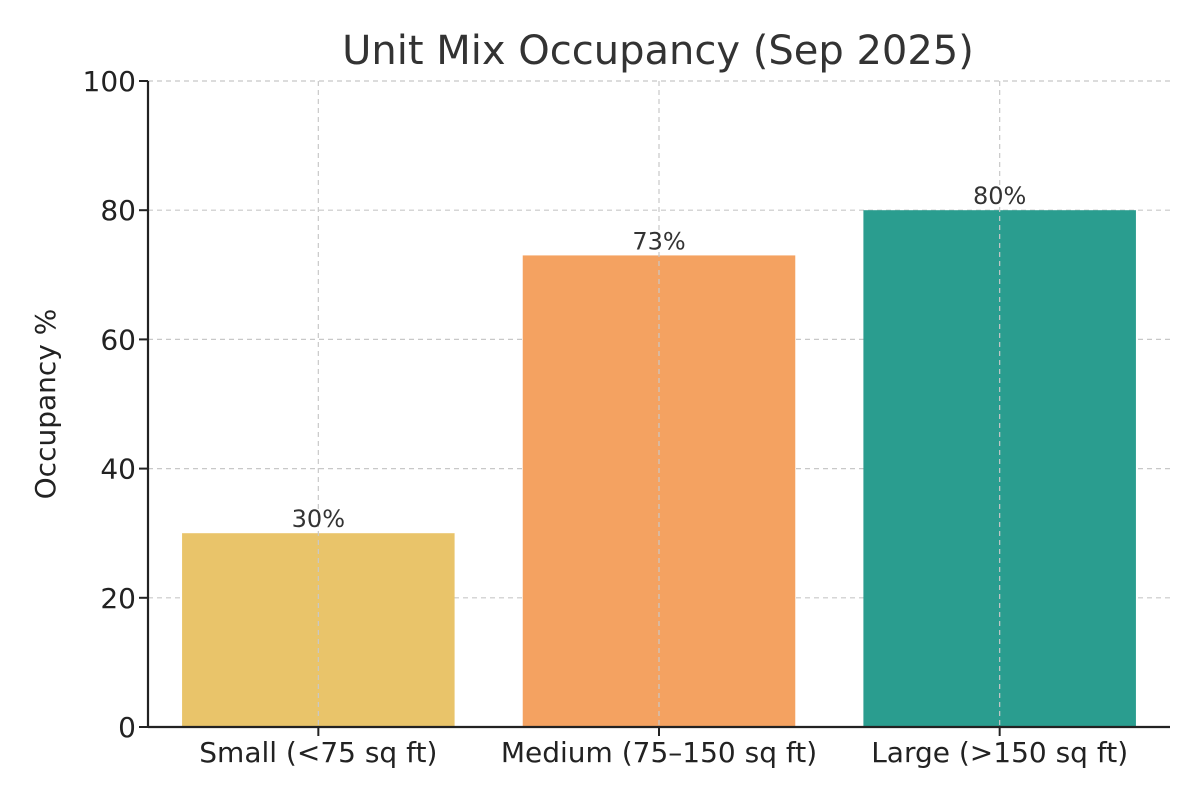  Describe the element at coordinates (45, 404) in the screenshot. I see `y-axis-label: Occupancy %` at that location.